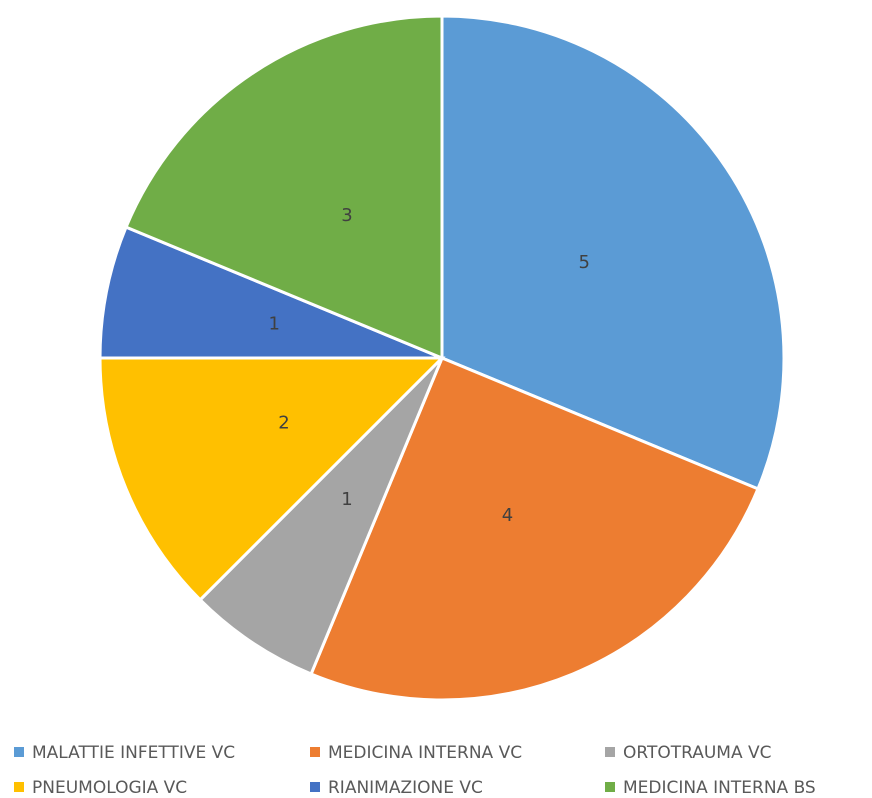  What do you see at coordinates (133, 753) in the screenshot?
I see `legend-label: MALATTIE INFETTIVE VC` at bounding box center [133, 753].